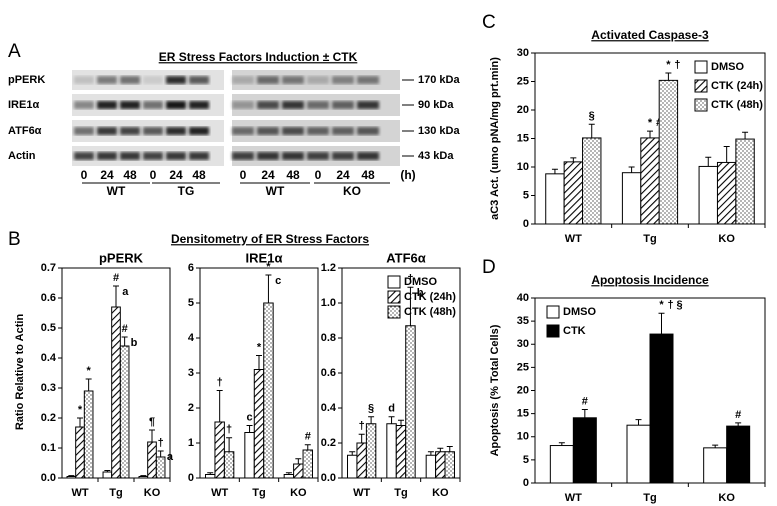 The image size is (777, 506). I want to click on panel-letter: B, so click(14, 239).